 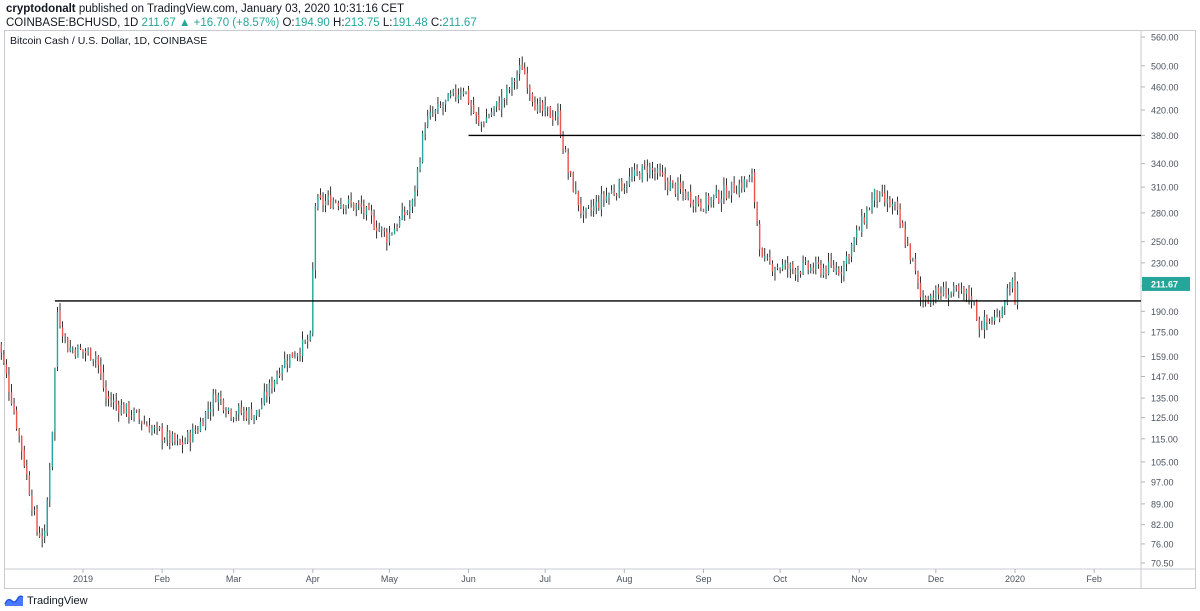 What do you see at coordinates (1162, 544) in the screenshot?
I see `y-tick-label: 76.00` at bounding box center [1162, 544].